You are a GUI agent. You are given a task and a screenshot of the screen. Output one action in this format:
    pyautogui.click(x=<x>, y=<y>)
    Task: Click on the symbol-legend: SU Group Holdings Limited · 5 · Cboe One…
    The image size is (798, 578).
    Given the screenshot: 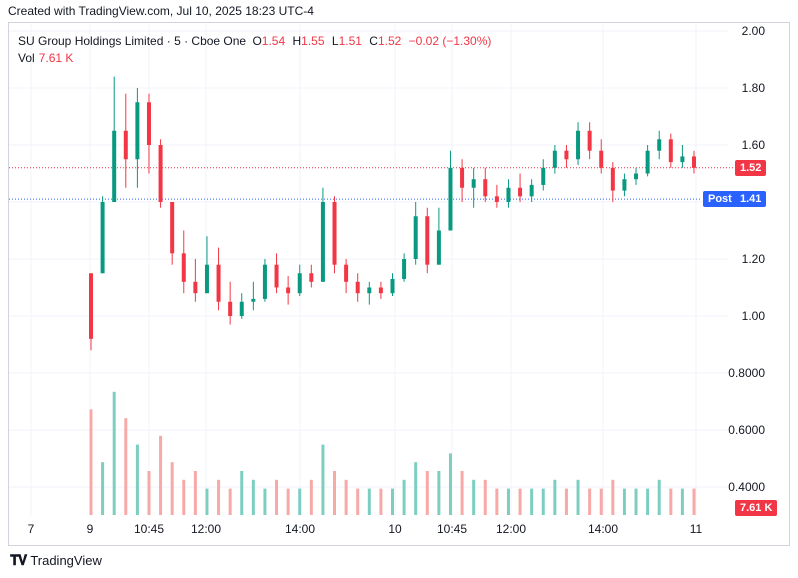 What is the action you would take?
    pyautogui.click(x=256, y=41)
    